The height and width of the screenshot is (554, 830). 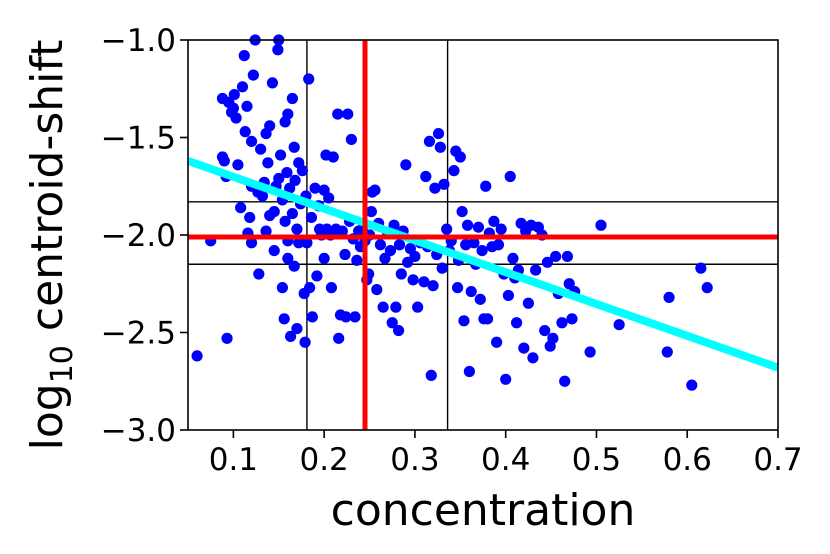 What do you see at coordinates (505, 460) in the screenshot?
I see `x-tick-label: 0.4` at bounding box center [505, 460].